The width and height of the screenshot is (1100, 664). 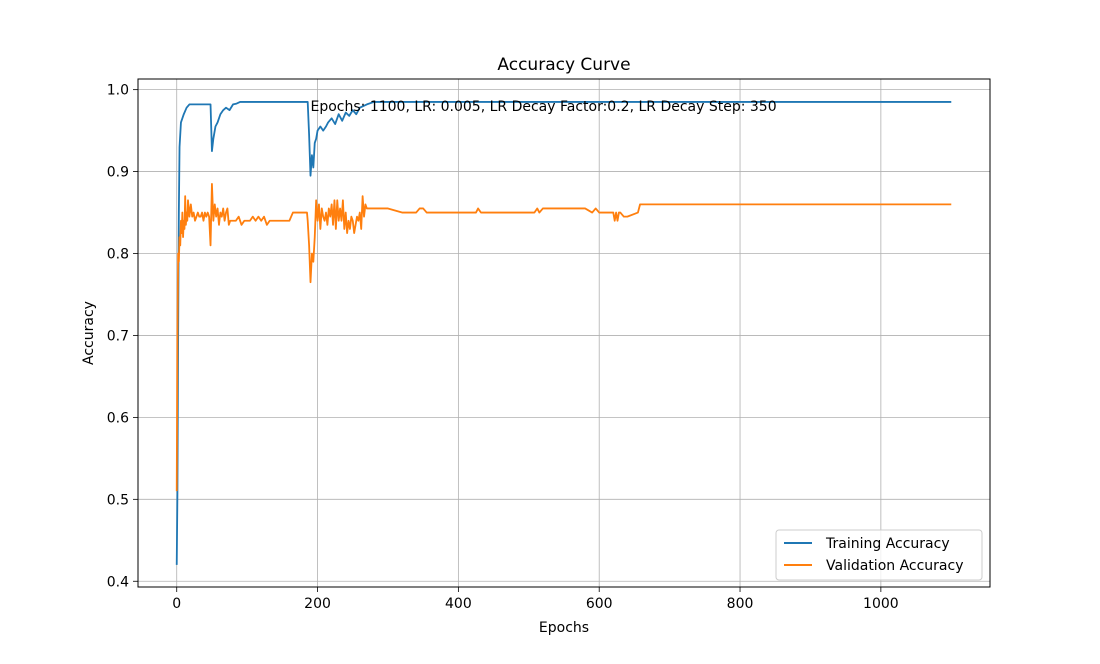 I want to click on y-tick-label: 0.8, so click(x=118, y=255).